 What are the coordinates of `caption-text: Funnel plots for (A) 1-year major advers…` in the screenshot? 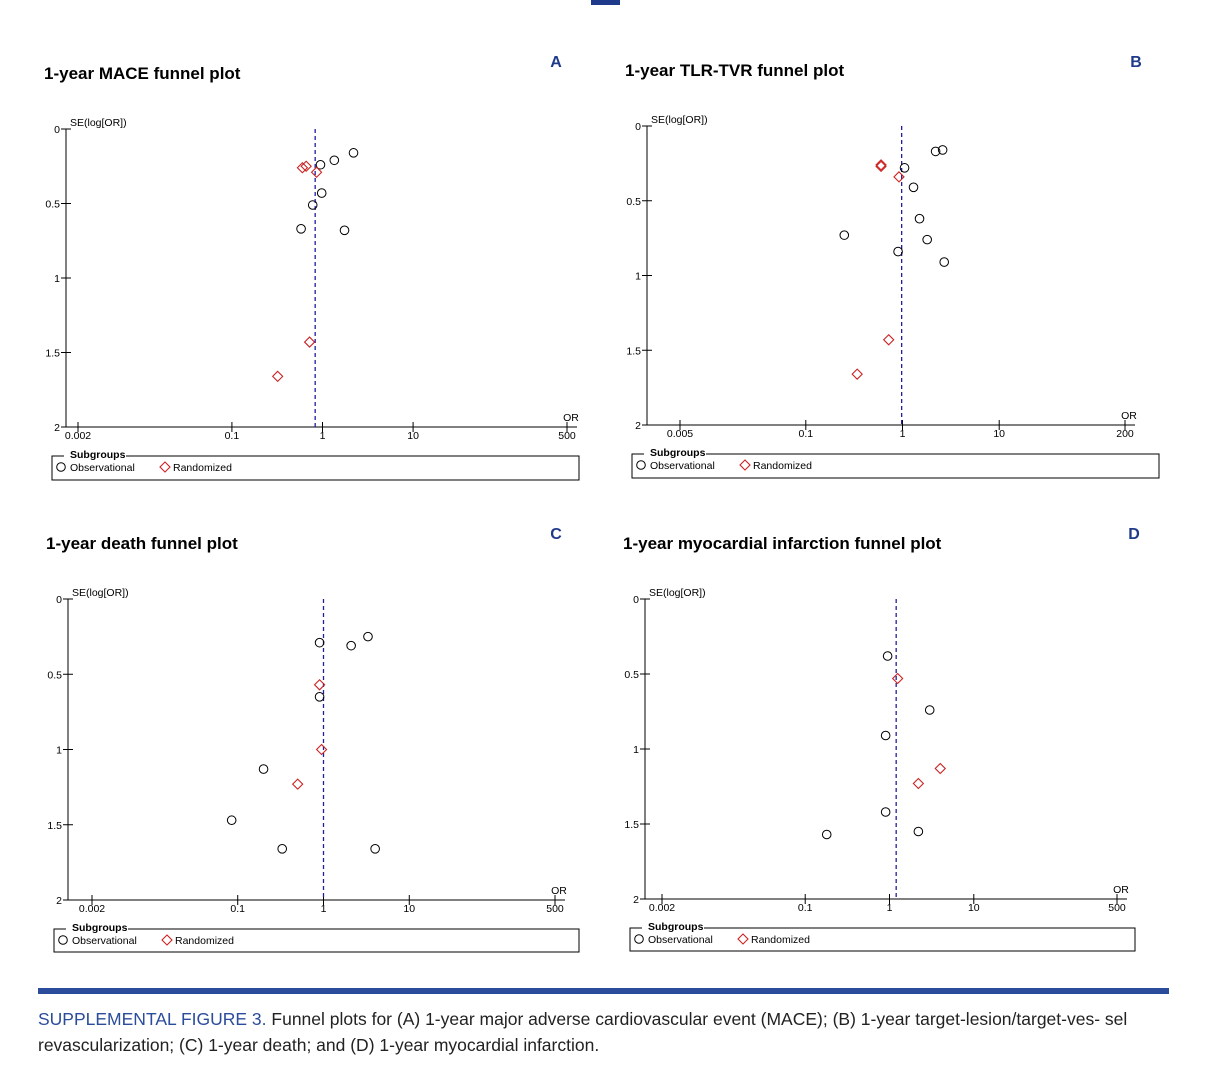 It's located at (583, 1032).